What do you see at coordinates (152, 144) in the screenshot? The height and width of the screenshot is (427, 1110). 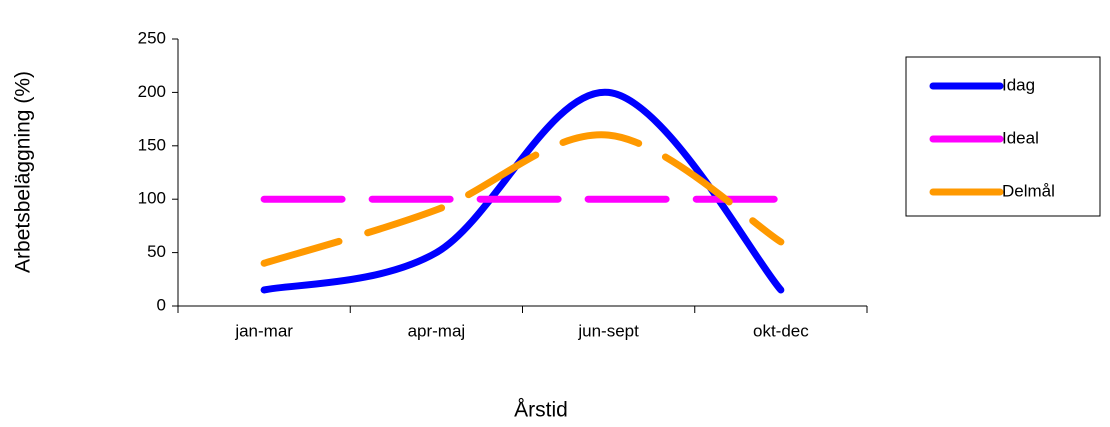 I see `y-tick-label: 150` at bounding box center [152, 144].